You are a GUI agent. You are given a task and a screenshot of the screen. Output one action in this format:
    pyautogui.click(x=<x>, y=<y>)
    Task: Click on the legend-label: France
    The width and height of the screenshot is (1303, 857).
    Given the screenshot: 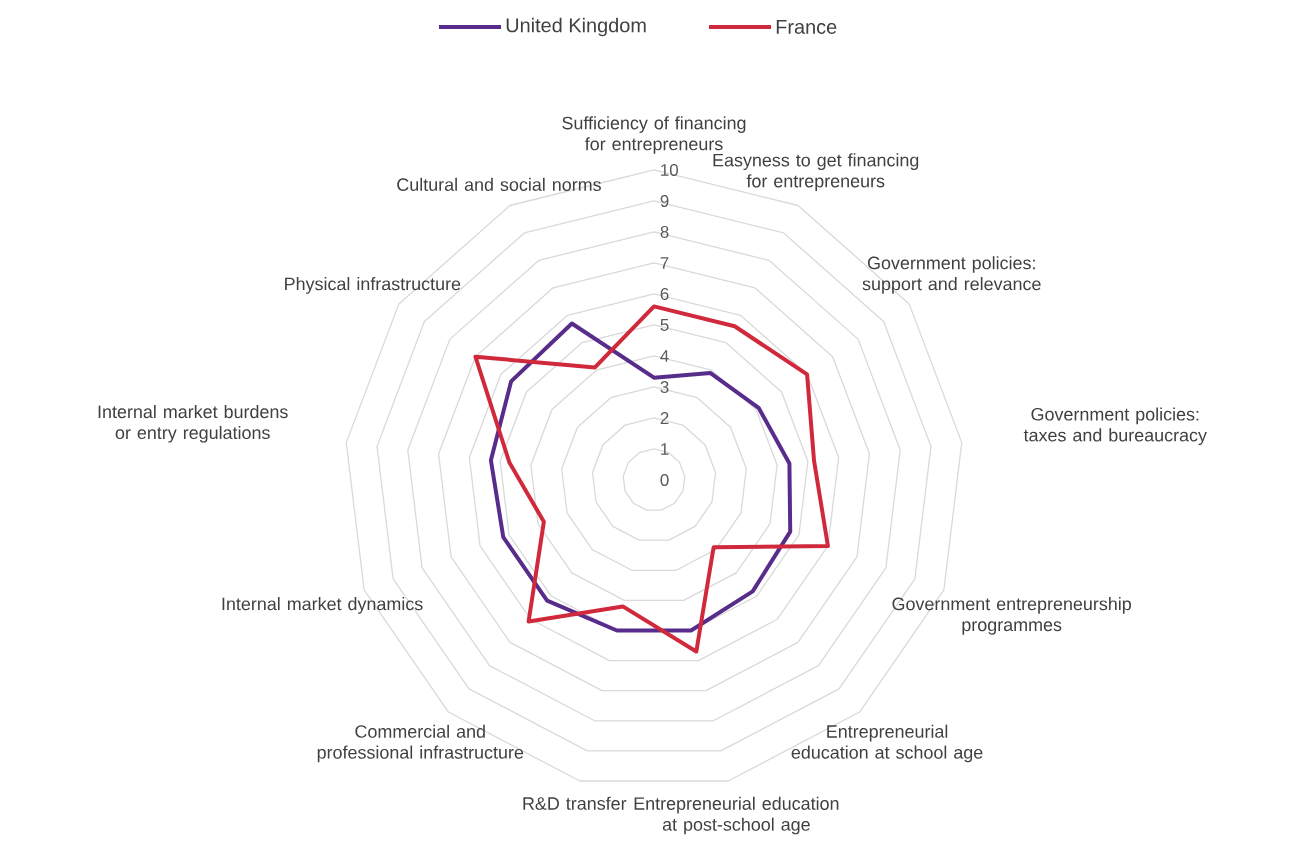 What is the action you would take?
    pyautogui.click(x=806, y=27)
    